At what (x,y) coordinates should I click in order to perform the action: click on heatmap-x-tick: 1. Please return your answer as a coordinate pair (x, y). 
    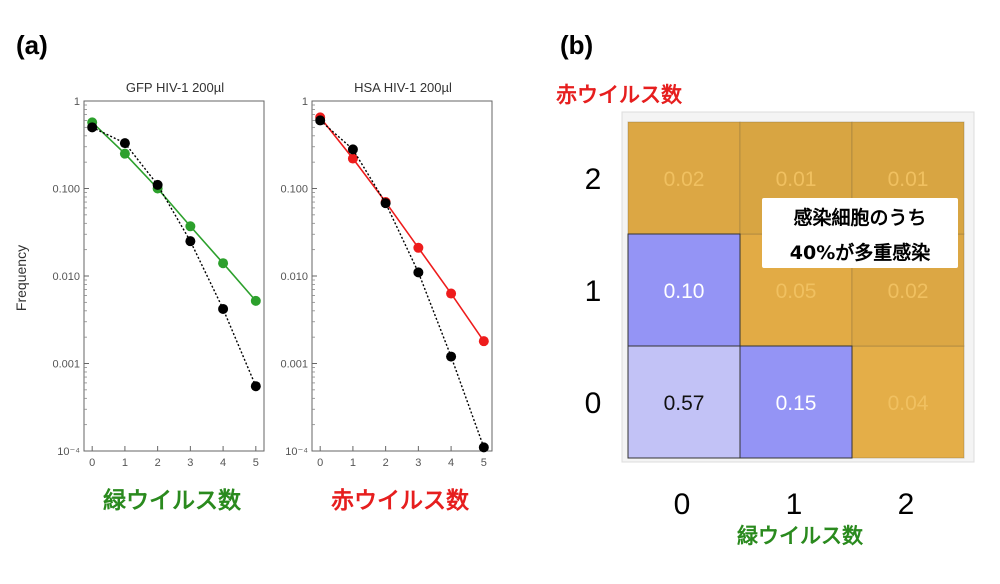
    Looking at the image, I should click on (794, 504).